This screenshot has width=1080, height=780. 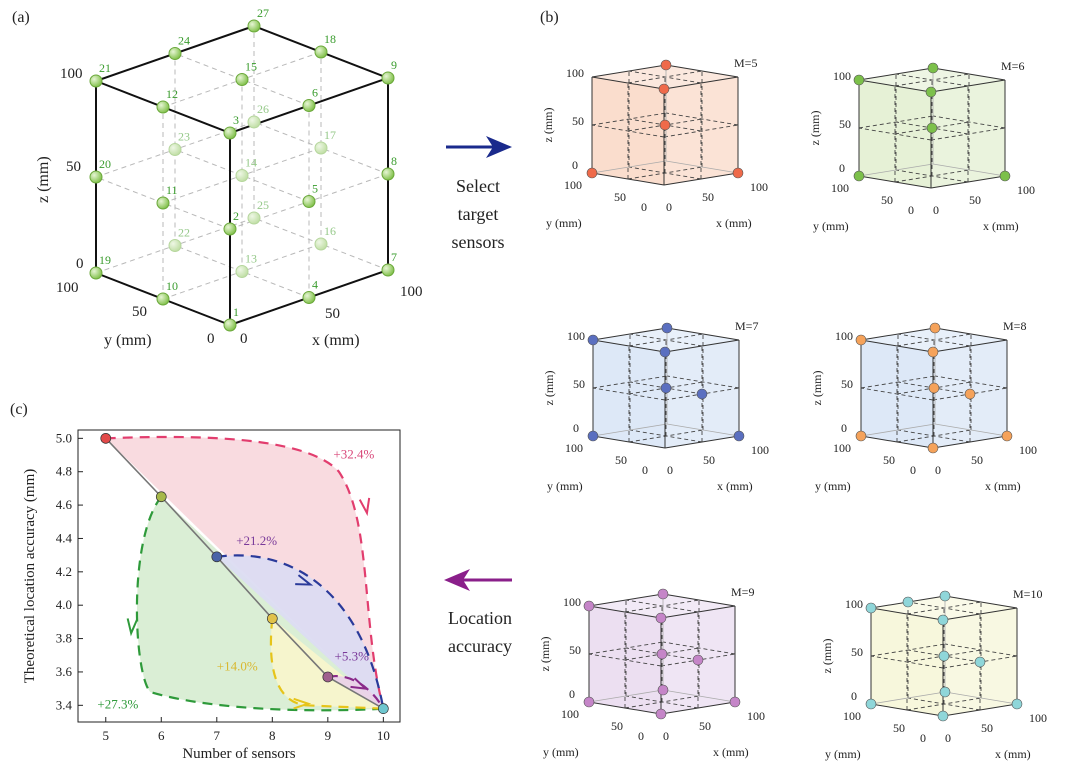 What do you see at coordinates (315, 93) in the screenshot?
I see `sensor-label: 6` at bounding box center [315, 93].